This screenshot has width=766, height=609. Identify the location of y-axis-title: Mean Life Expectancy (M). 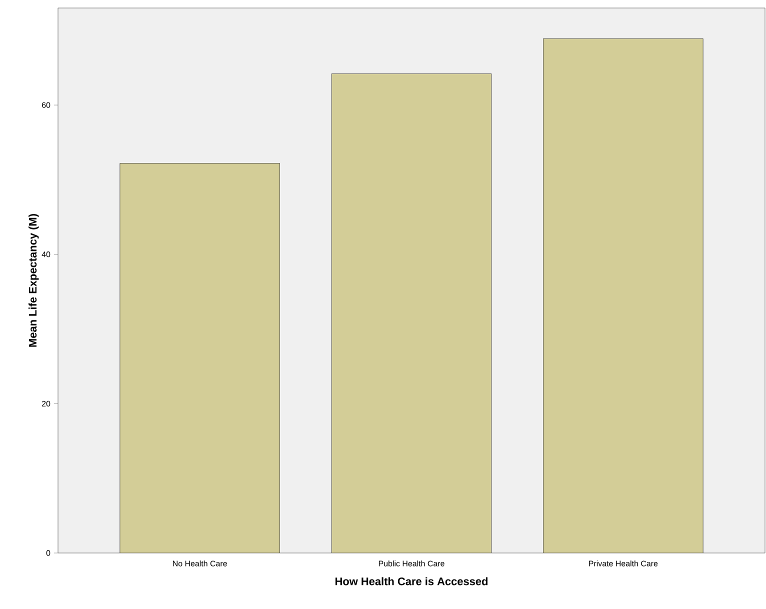
(33, 280).